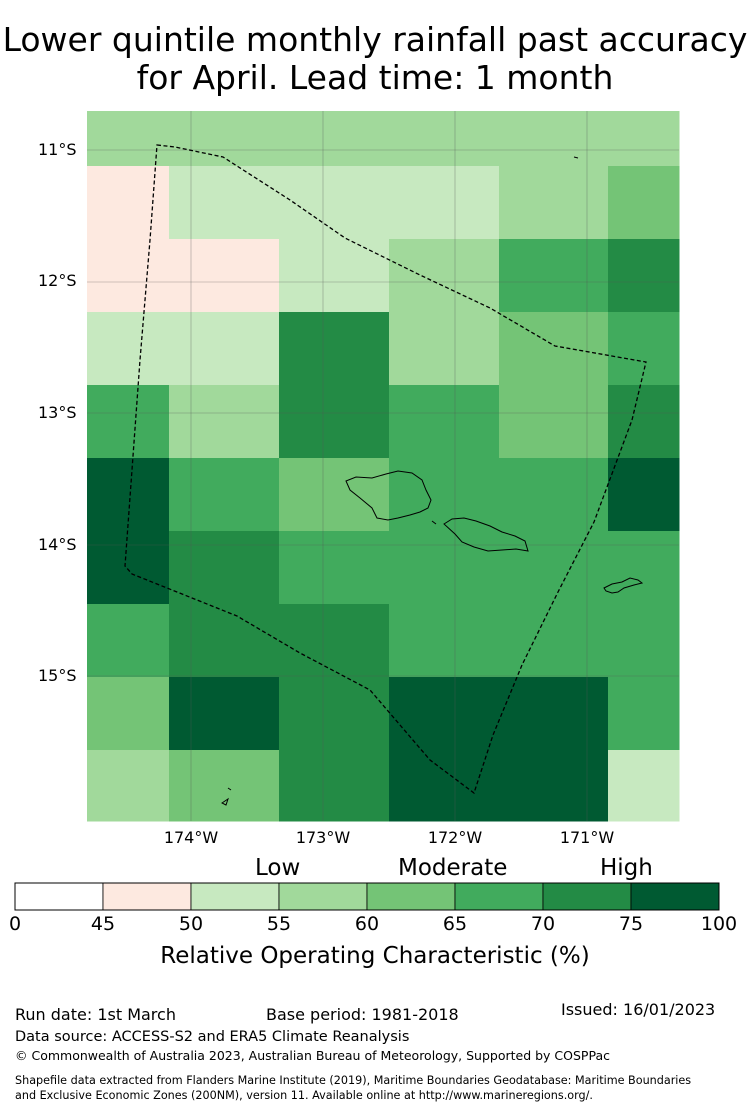 The image size is (750, 1110). I want to click on lon-label-171w: 171°W, so click(587, 837).